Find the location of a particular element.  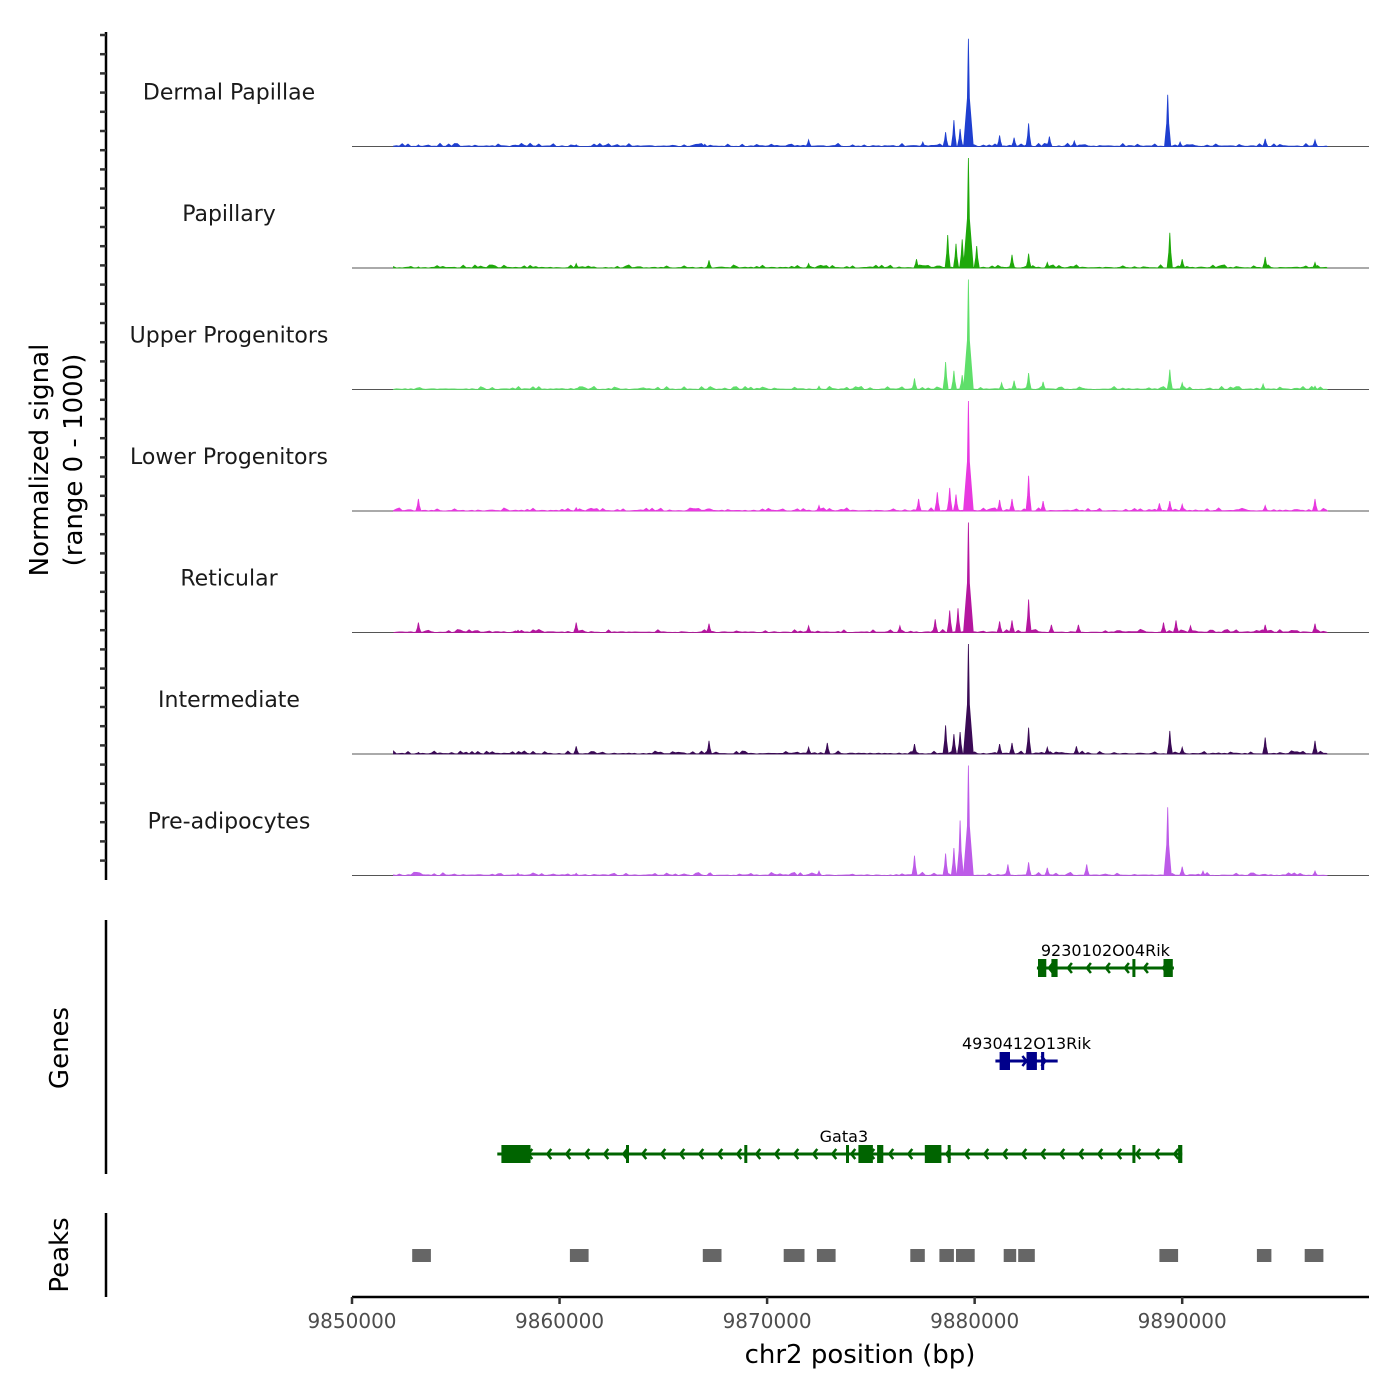

gene-label: Gata3 is located at coordinates (844, 1136).